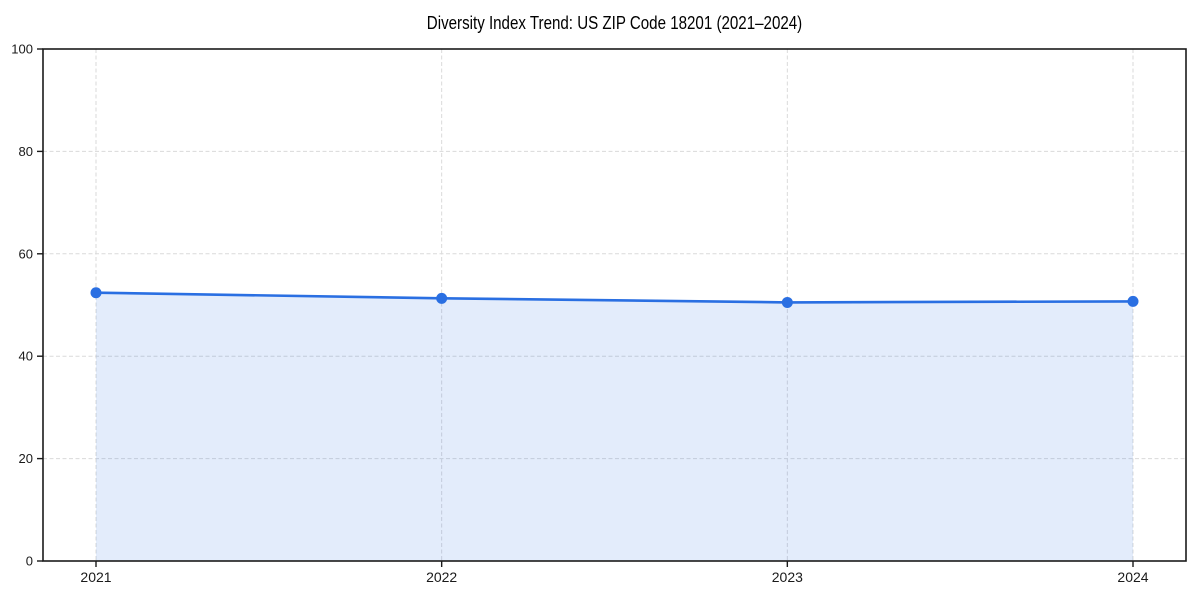 The height and width of the screenshot is (600, 1200). What do you see at coordinates (787, 577) in the screenshot?
I see `x-tick-label: 2023` at bounding box center [787, 577].